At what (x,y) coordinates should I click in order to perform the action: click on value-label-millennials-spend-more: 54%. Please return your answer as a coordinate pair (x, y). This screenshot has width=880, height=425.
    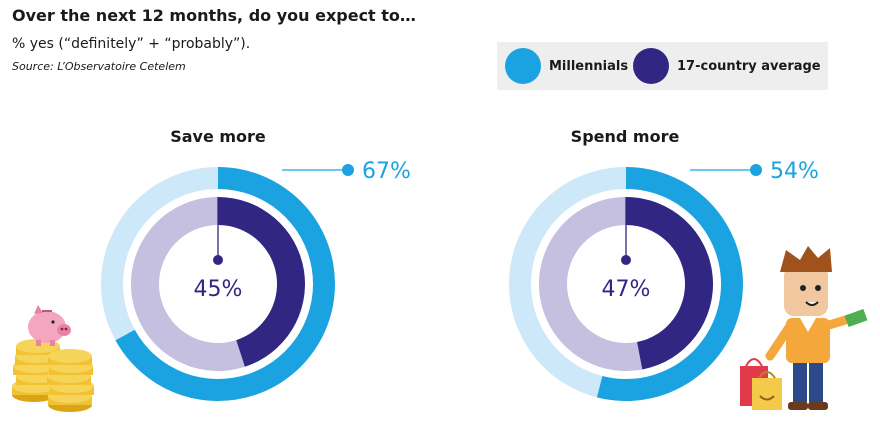
    Looking at the image, I should click on (794, 171).